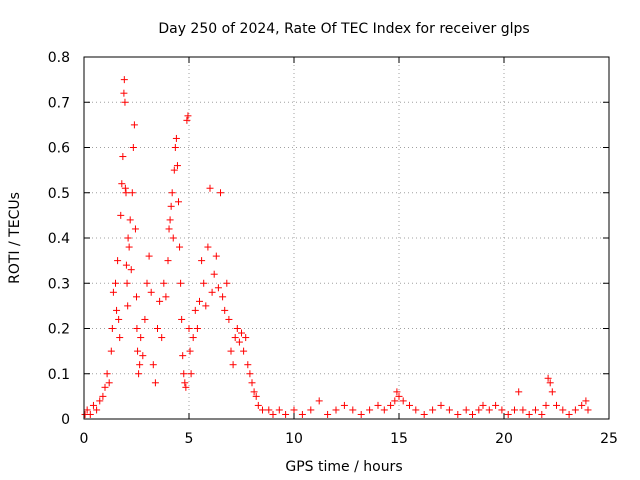 This screenshot has width=640, height=480. I want to click on y-tick-label: 0.1, so click(59, 375).